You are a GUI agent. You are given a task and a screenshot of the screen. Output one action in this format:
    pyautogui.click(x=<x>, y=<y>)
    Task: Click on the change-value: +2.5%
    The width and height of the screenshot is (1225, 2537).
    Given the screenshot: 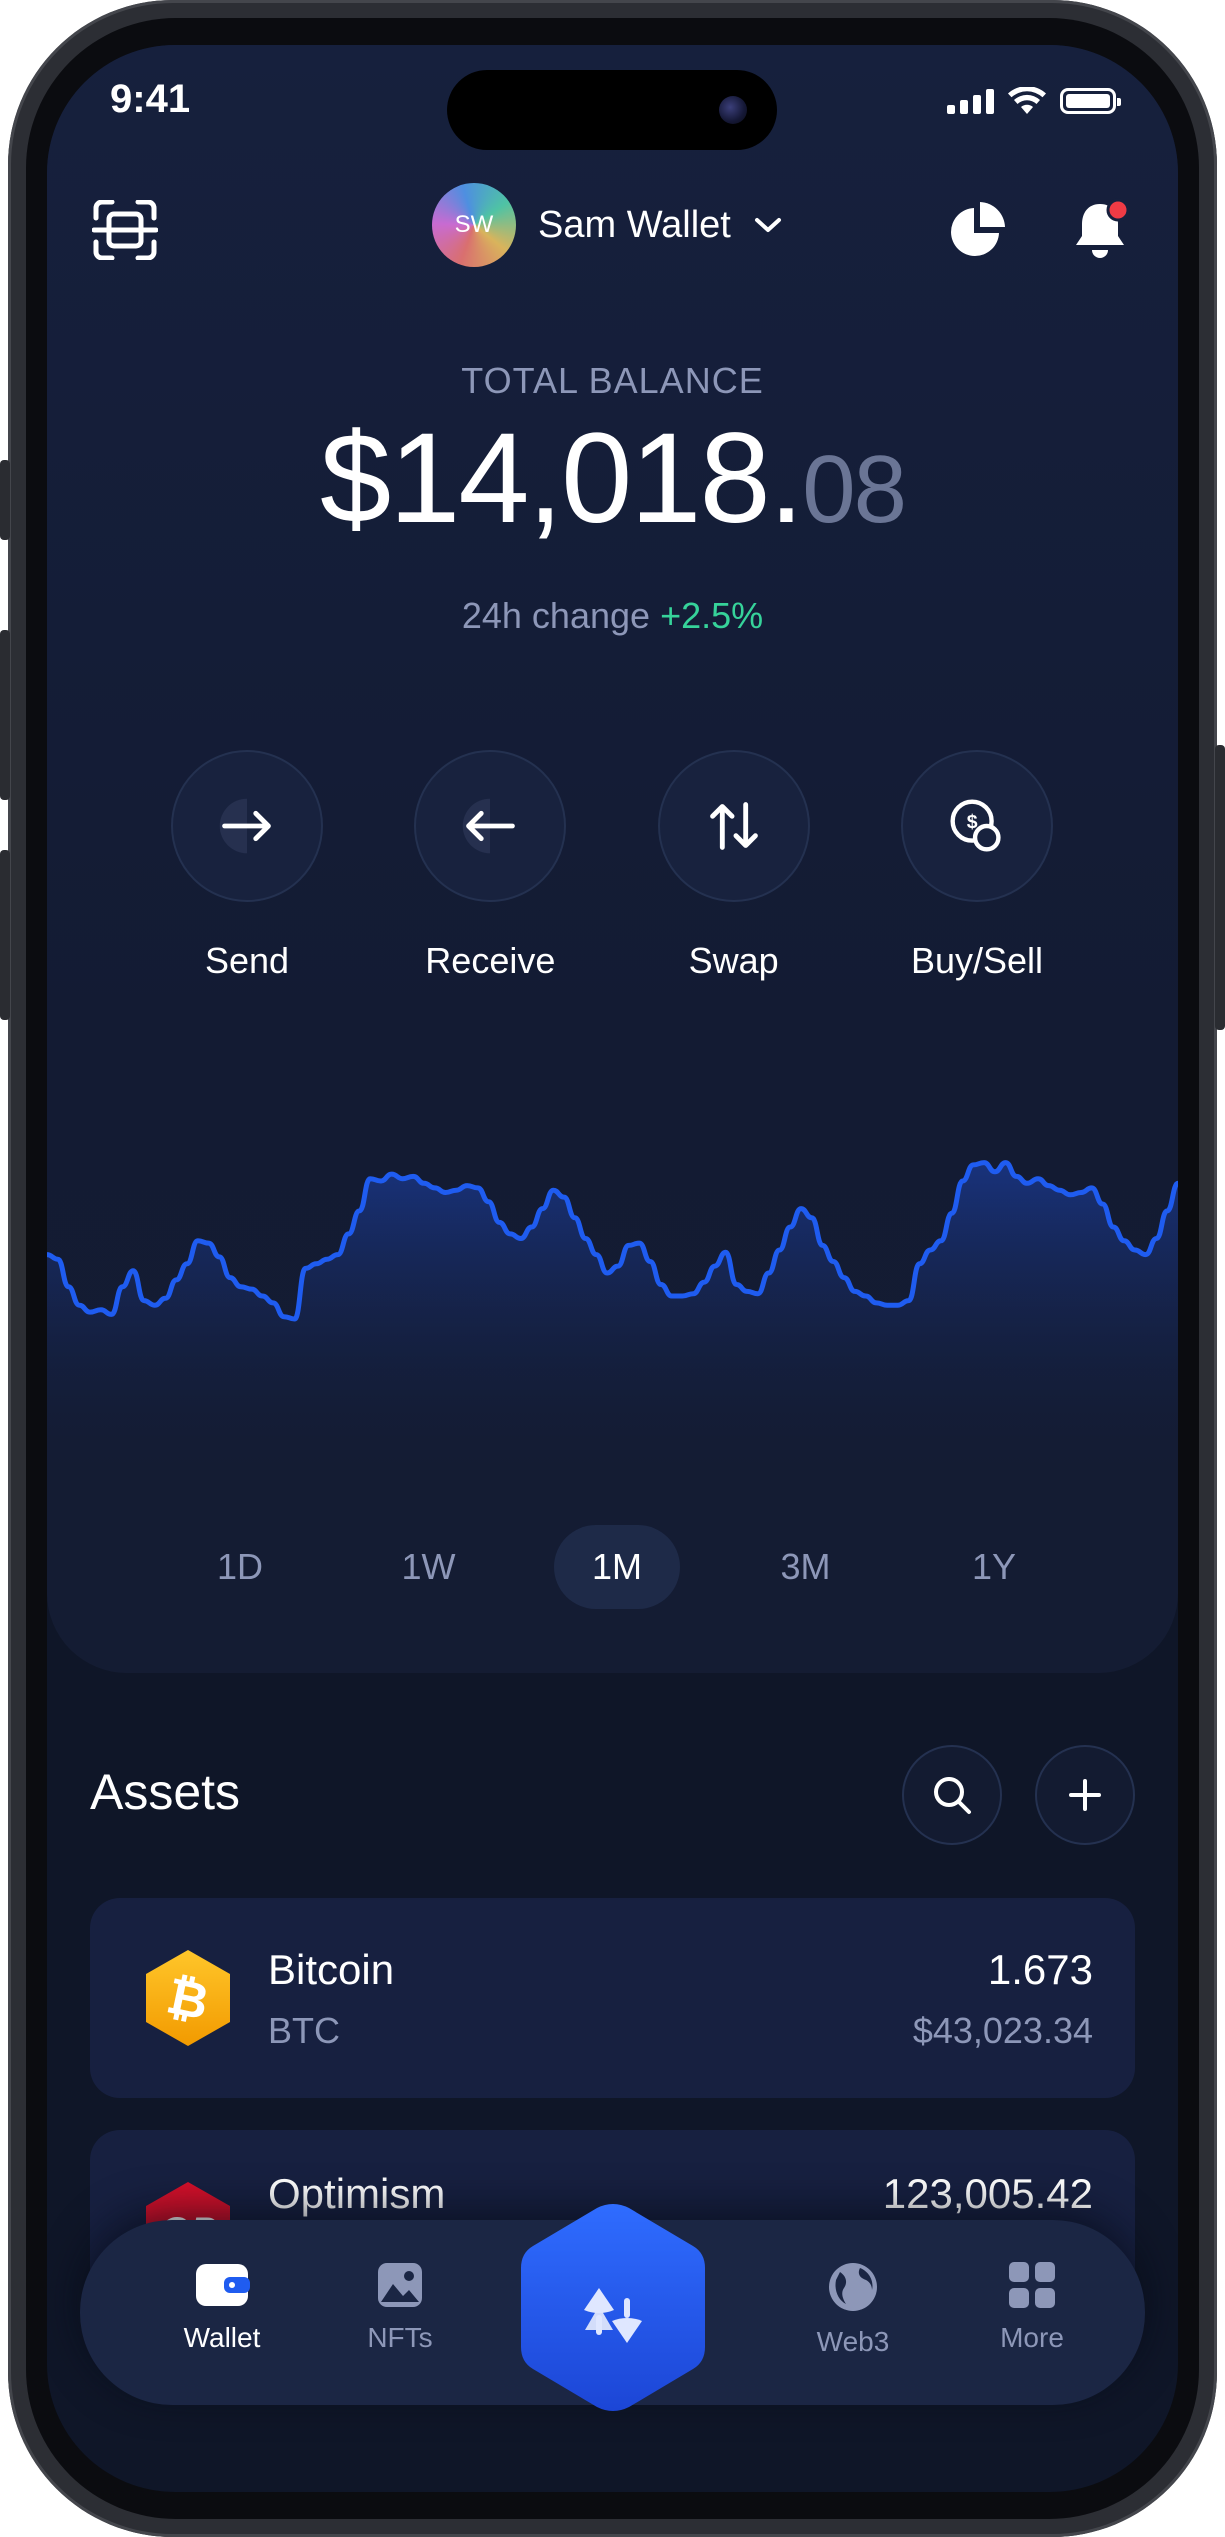 What is the action you would take?
    pyautogui.click(x=712, y=615)
    